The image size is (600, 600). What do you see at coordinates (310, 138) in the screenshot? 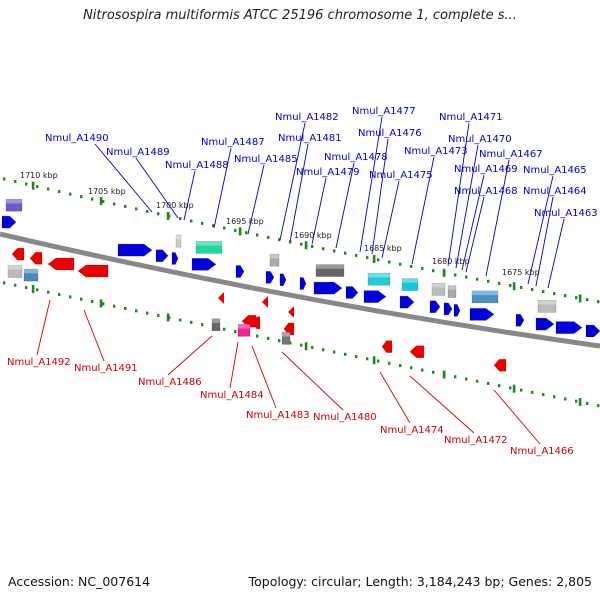
I see `forward-gene-label: Nmul_A1481` at bounding box center [310, 138].